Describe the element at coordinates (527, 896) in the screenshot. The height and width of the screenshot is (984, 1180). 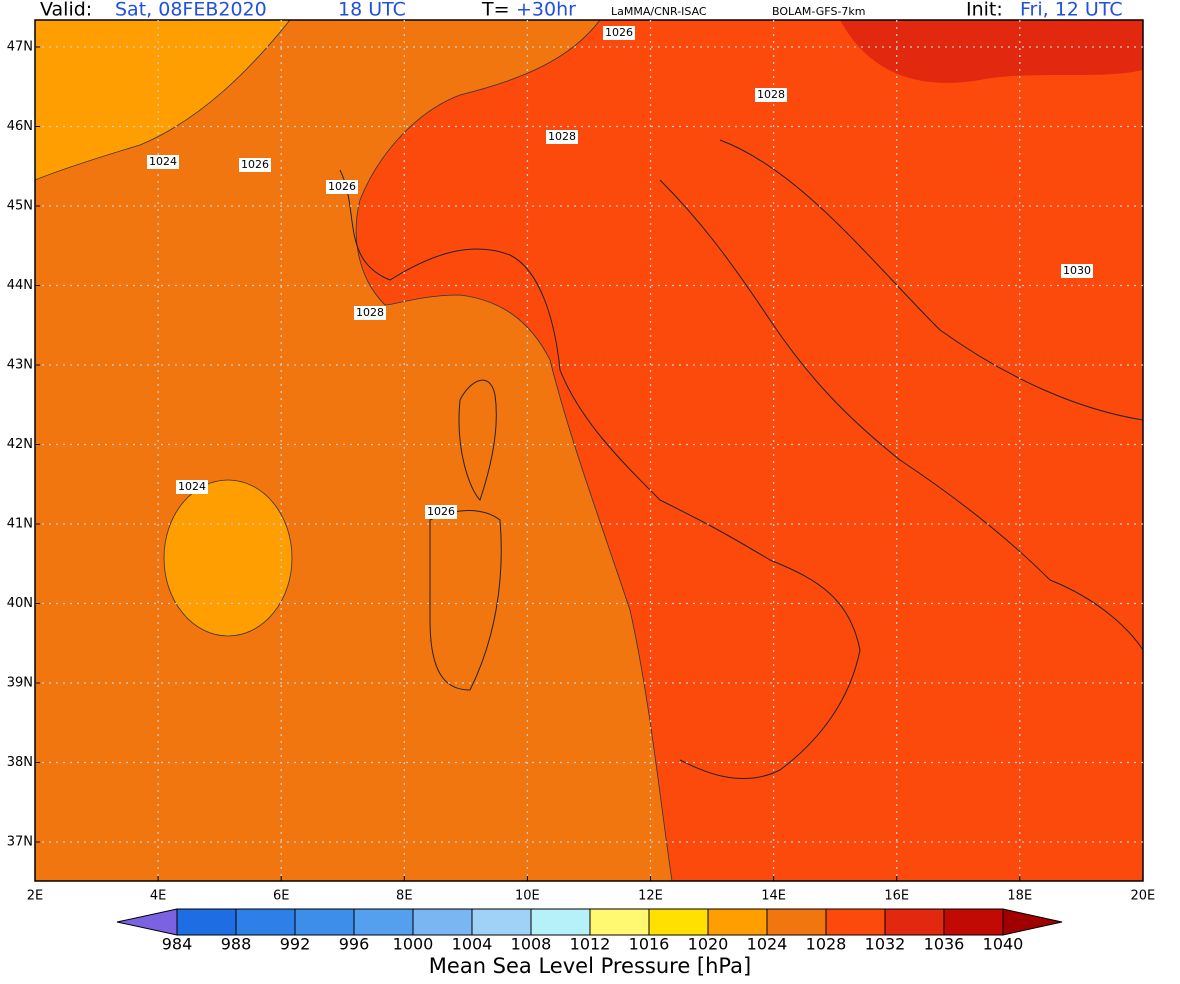
I see `lon-tick-label: 10E` at that location.